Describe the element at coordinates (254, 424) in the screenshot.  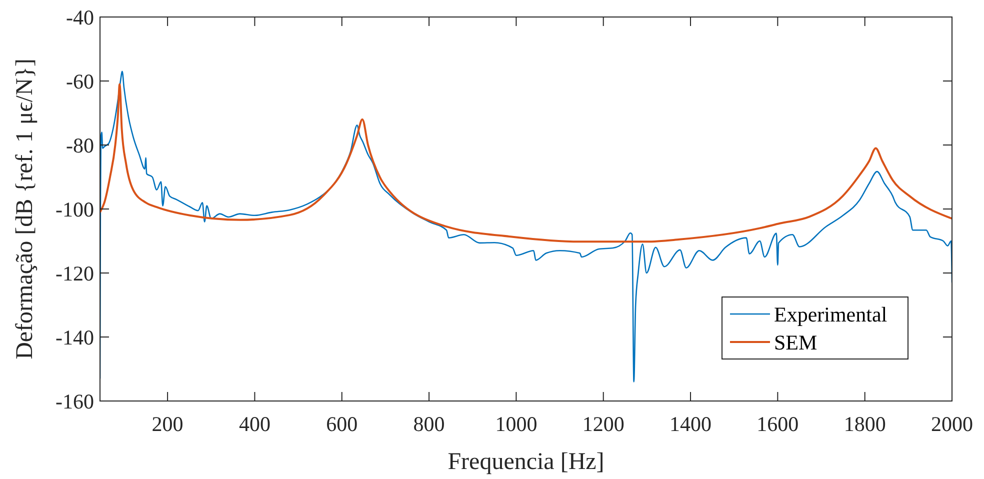
I see `x-tick-label: 400` at that location.